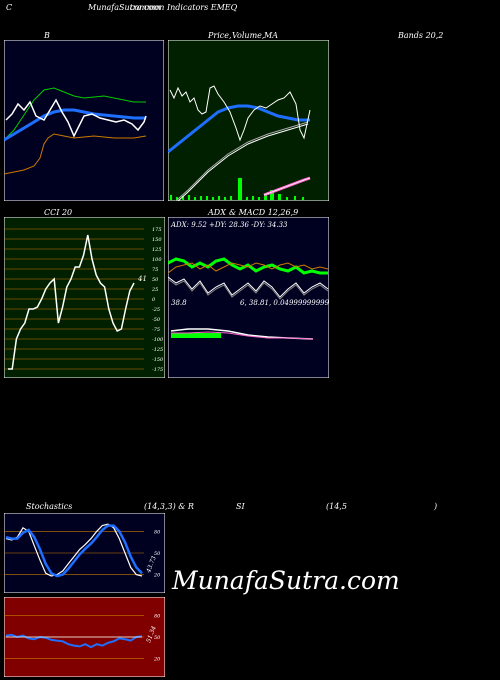 This screenshot has width=500, height=680. I want to click on bollinger-panel, so click(84, 120).